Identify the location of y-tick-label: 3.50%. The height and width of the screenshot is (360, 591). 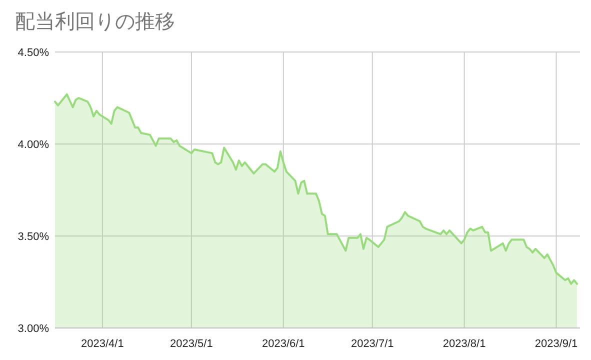
(34, 237).